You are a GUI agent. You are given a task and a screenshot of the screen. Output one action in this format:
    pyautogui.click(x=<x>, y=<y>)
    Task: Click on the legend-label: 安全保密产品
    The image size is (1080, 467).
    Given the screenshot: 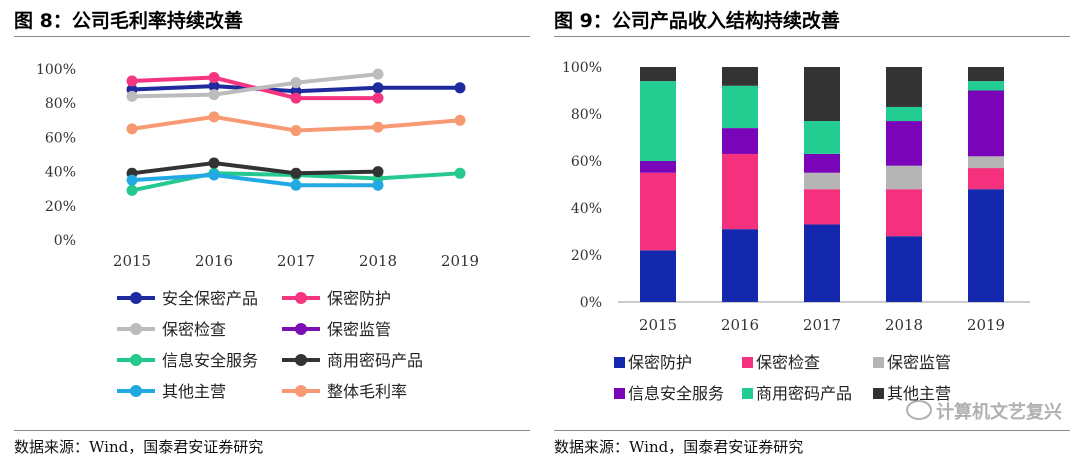 What is the action you would take?
    pyautogui.click(x=210, y=298)
    